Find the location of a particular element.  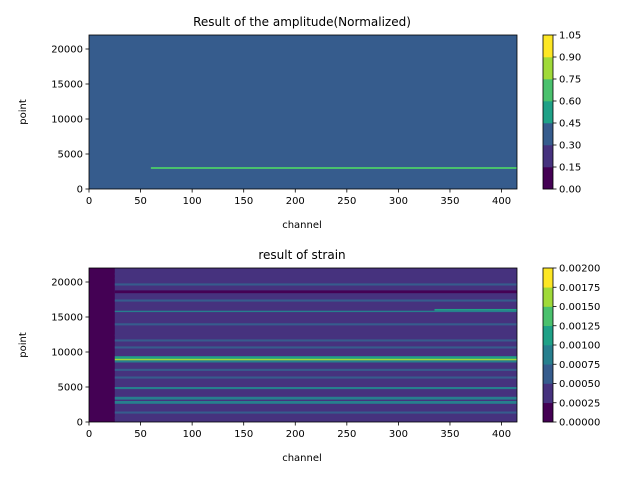

chart-title: Result of the amplitude(Normalized) is located at coordinates (302, 22).